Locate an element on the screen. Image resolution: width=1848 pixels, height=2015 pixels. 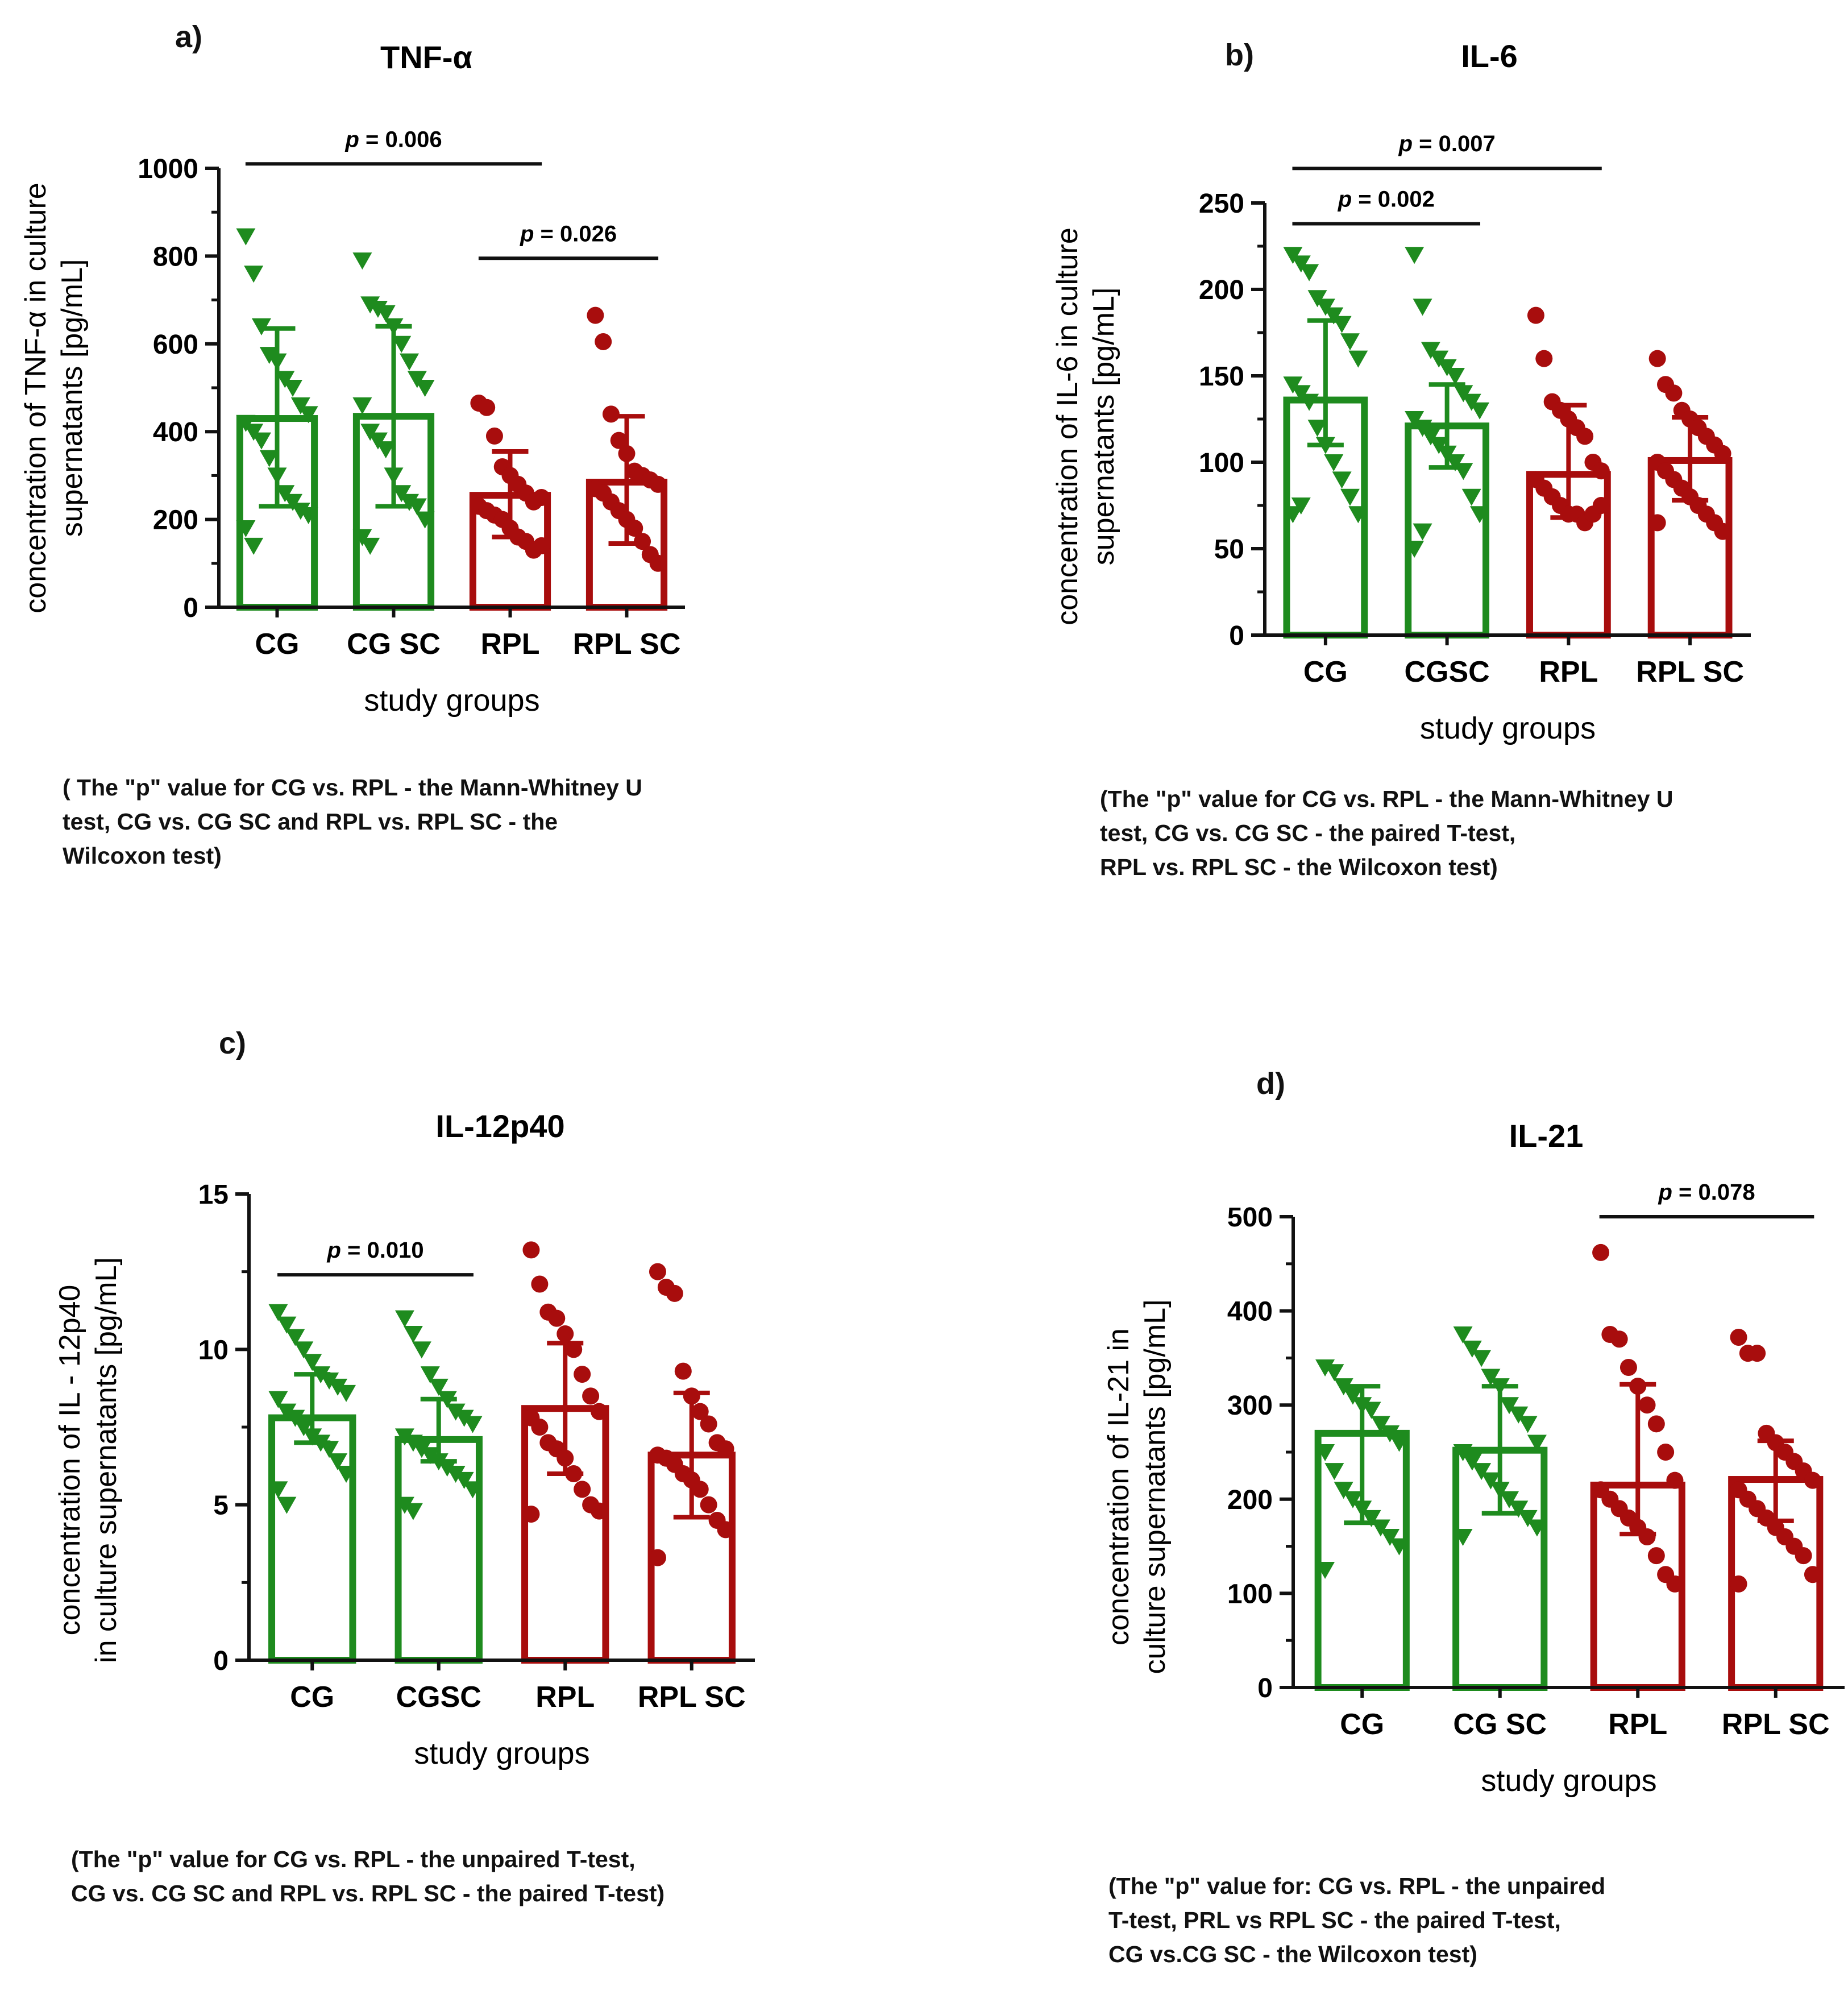
p-value: = 0.006 is located at coordinates (400, 139).